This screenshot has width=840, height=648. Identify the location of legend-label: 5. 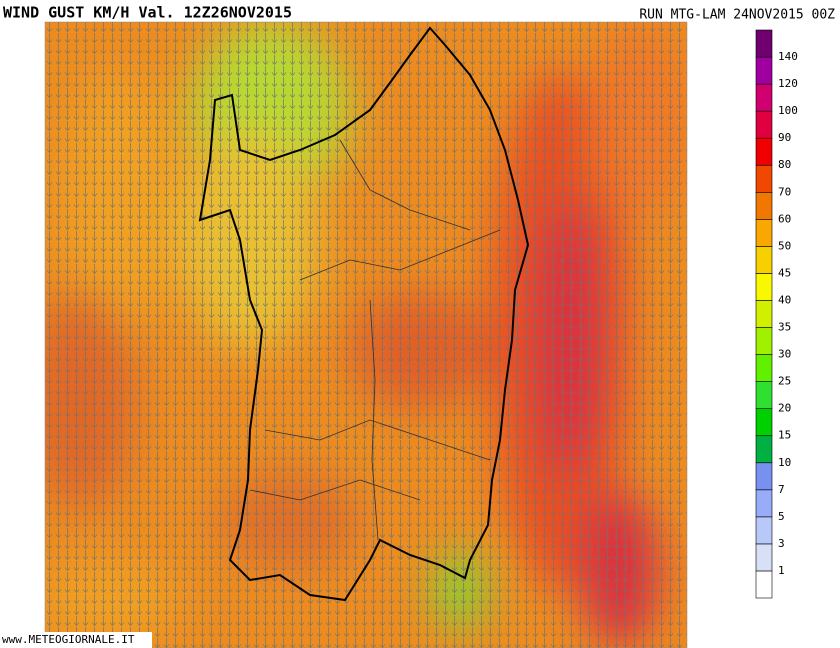
(781, 516).